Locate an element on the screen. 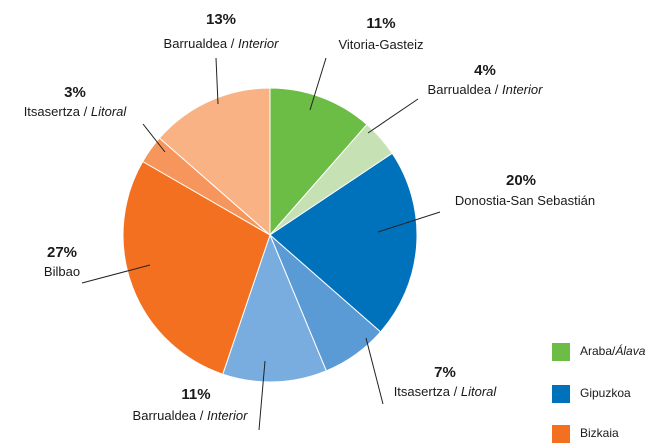 The height and width of the screenshot is (447, 651). legend-label-part: Álava is located at coordinates (629, 350).